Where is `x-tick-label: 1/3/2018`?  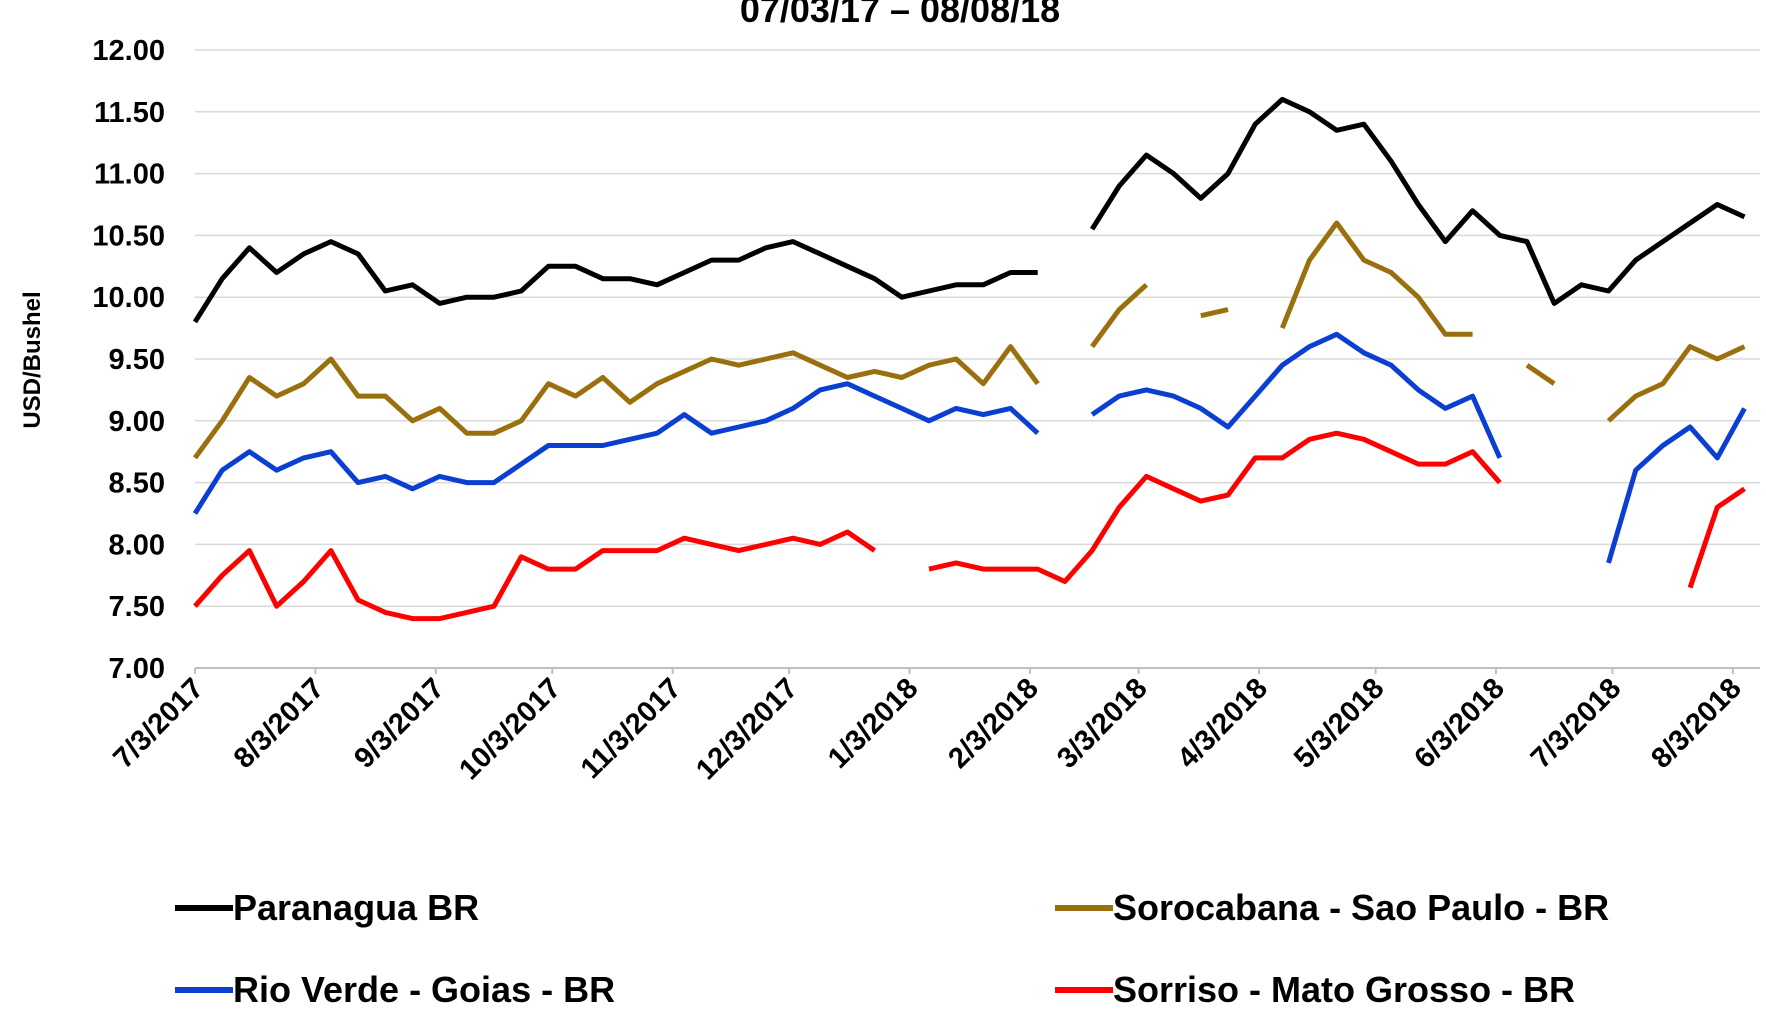 x-tick-label: 1/3/2018 is located at coordinates (873, 723).